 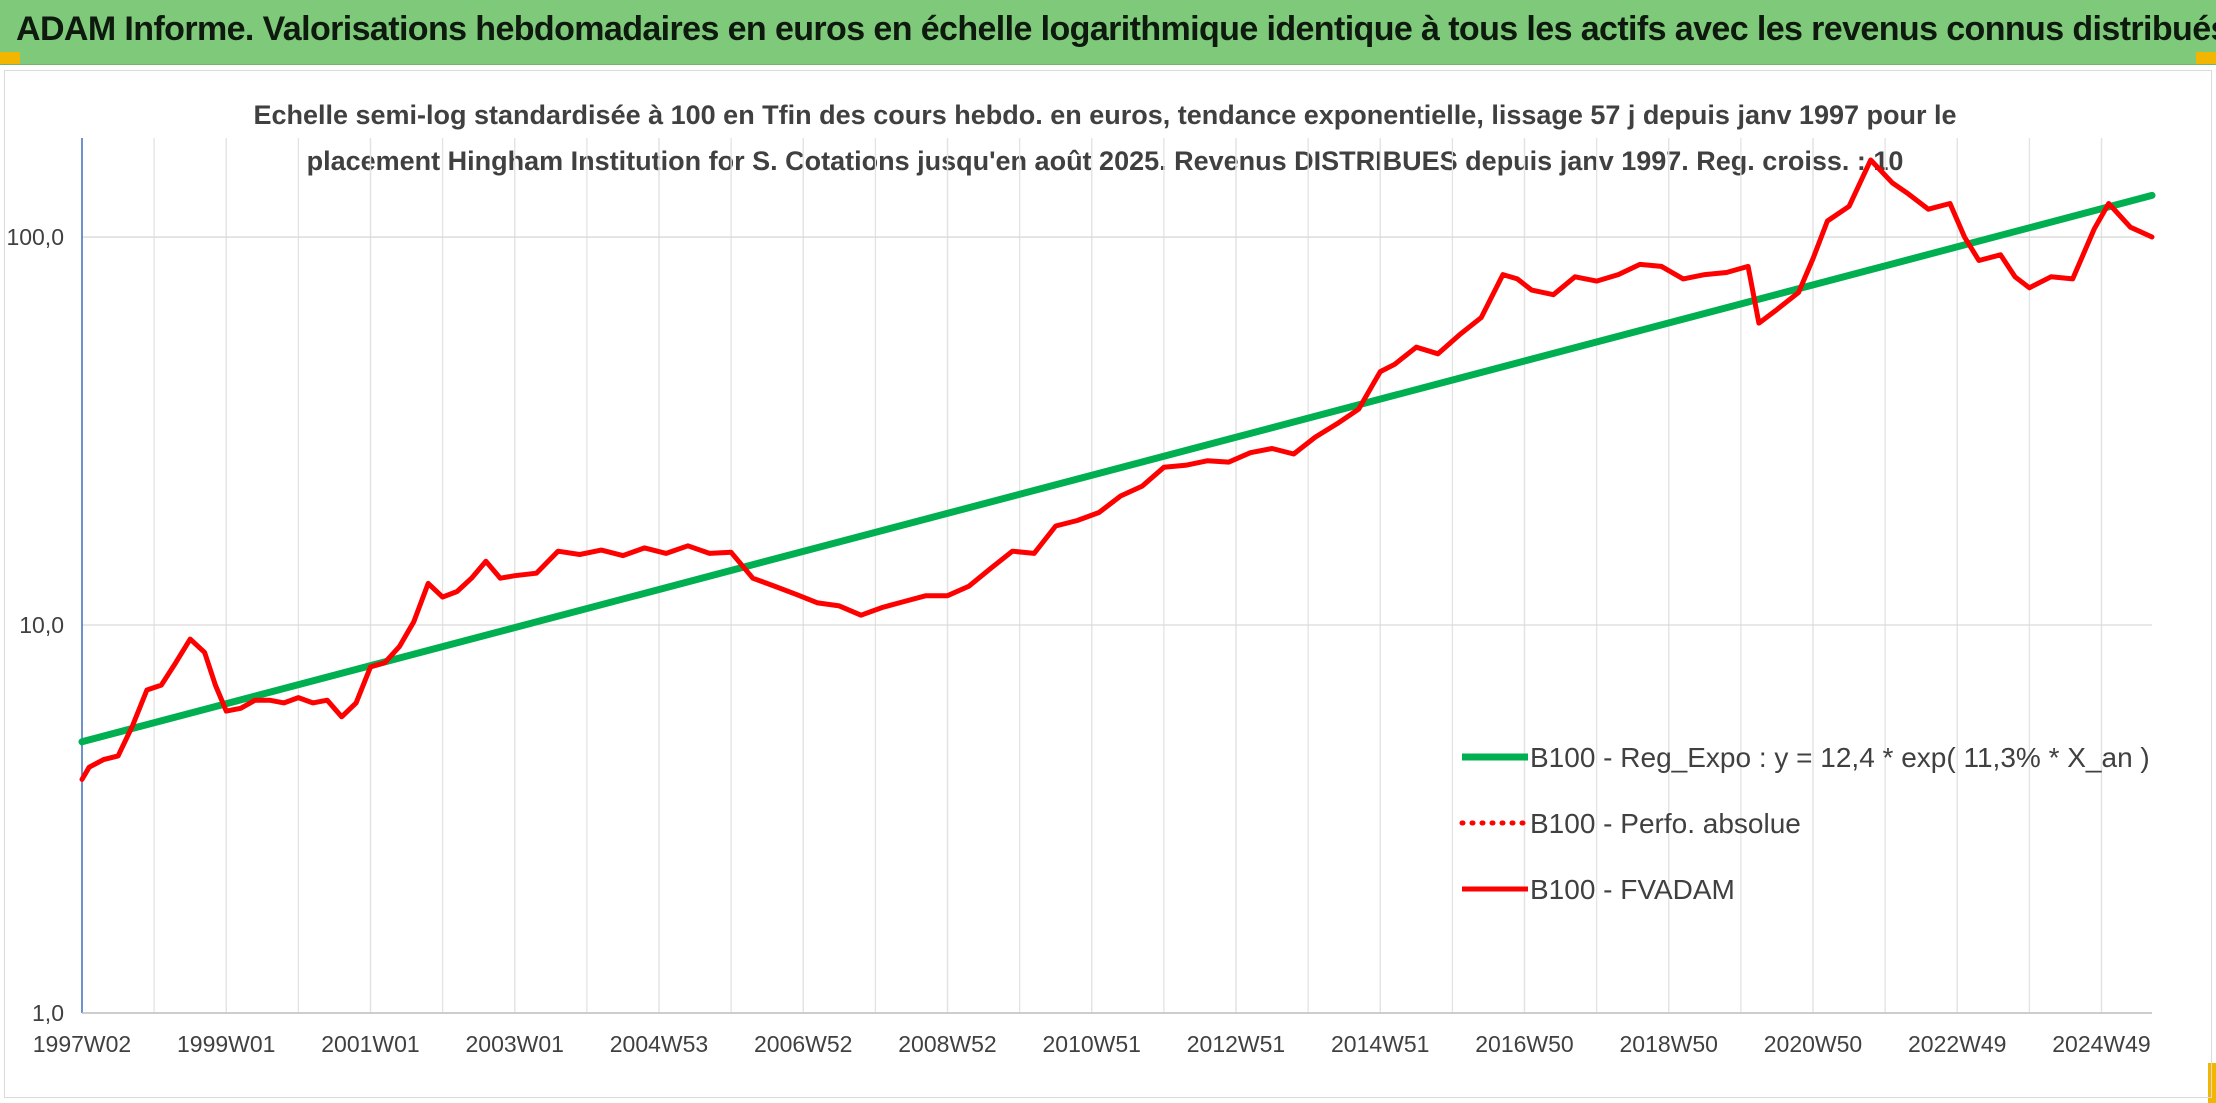 I want to click on x-tick-label: 2004W53, so click(x=659, y=1044).